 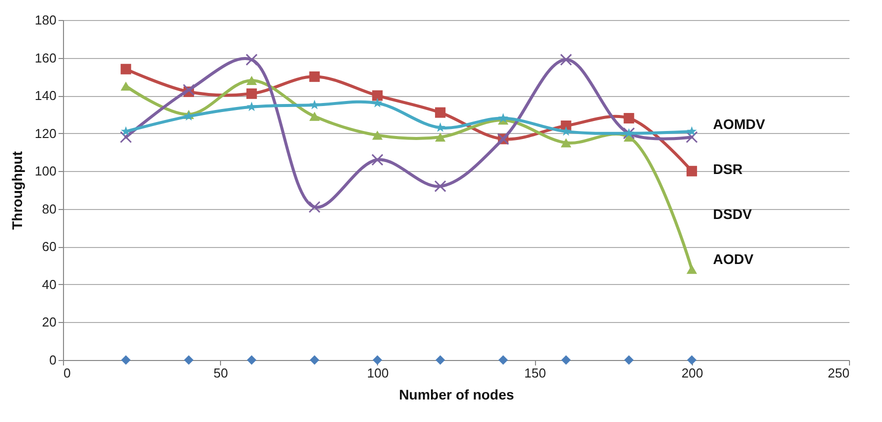 What do you see at coordinates (67, 373) in the screenshot?
I see `x-tick-label: 0` at bounding box center [67, 373].